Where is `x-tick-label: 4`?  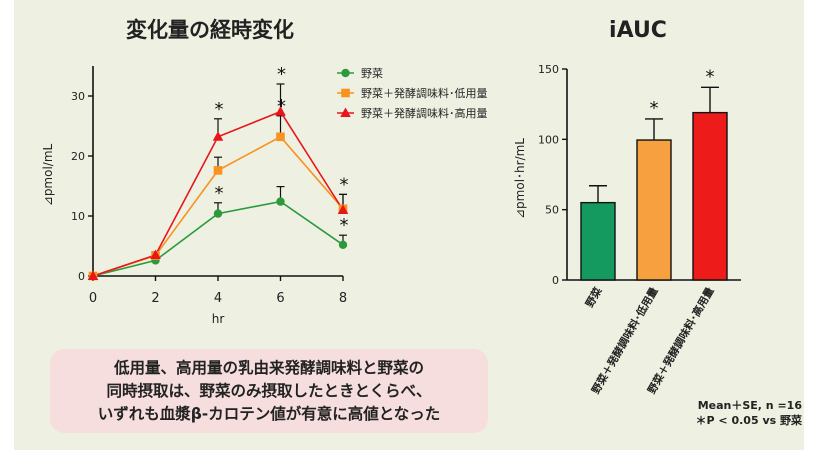 x-tick-label: 4 is located at coordinates (218, 298).